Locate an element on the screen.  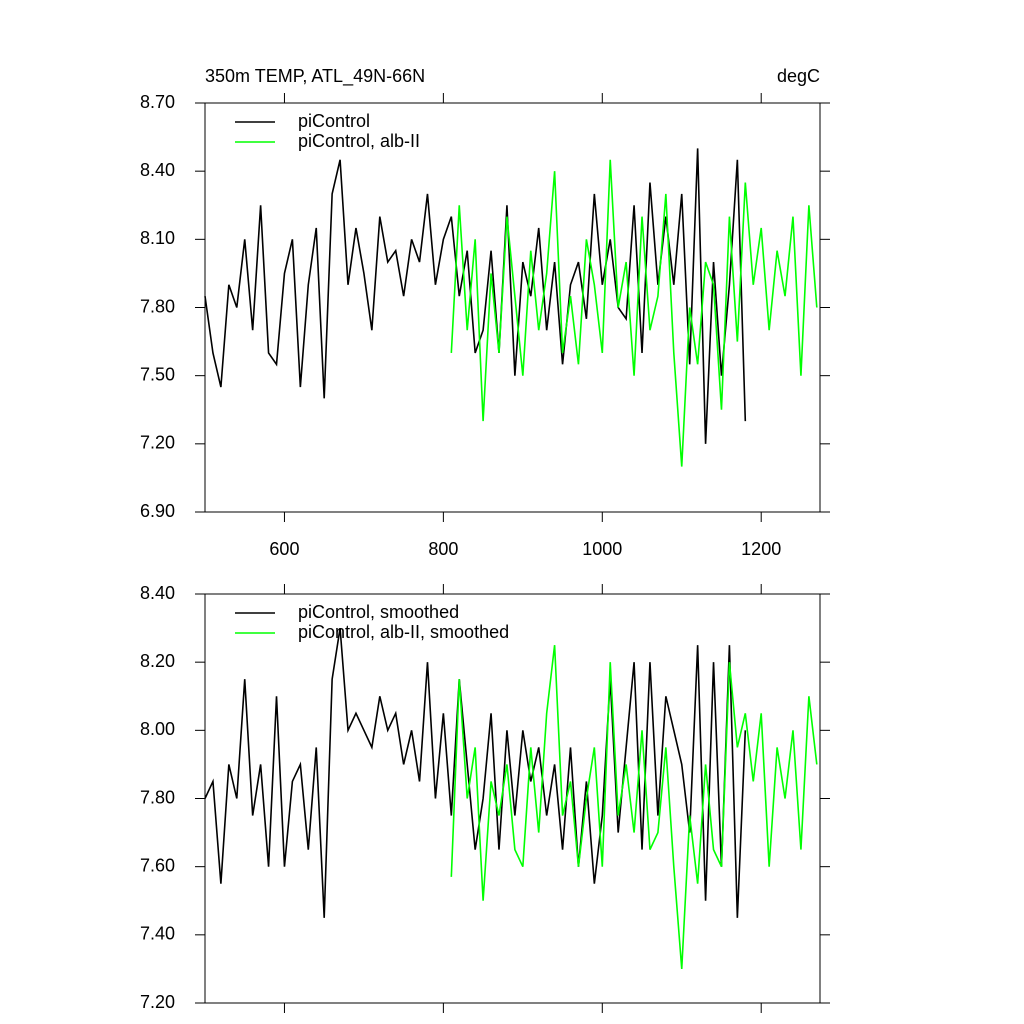
y-tick-label: 7.50 is located at coordinates (157, 374).